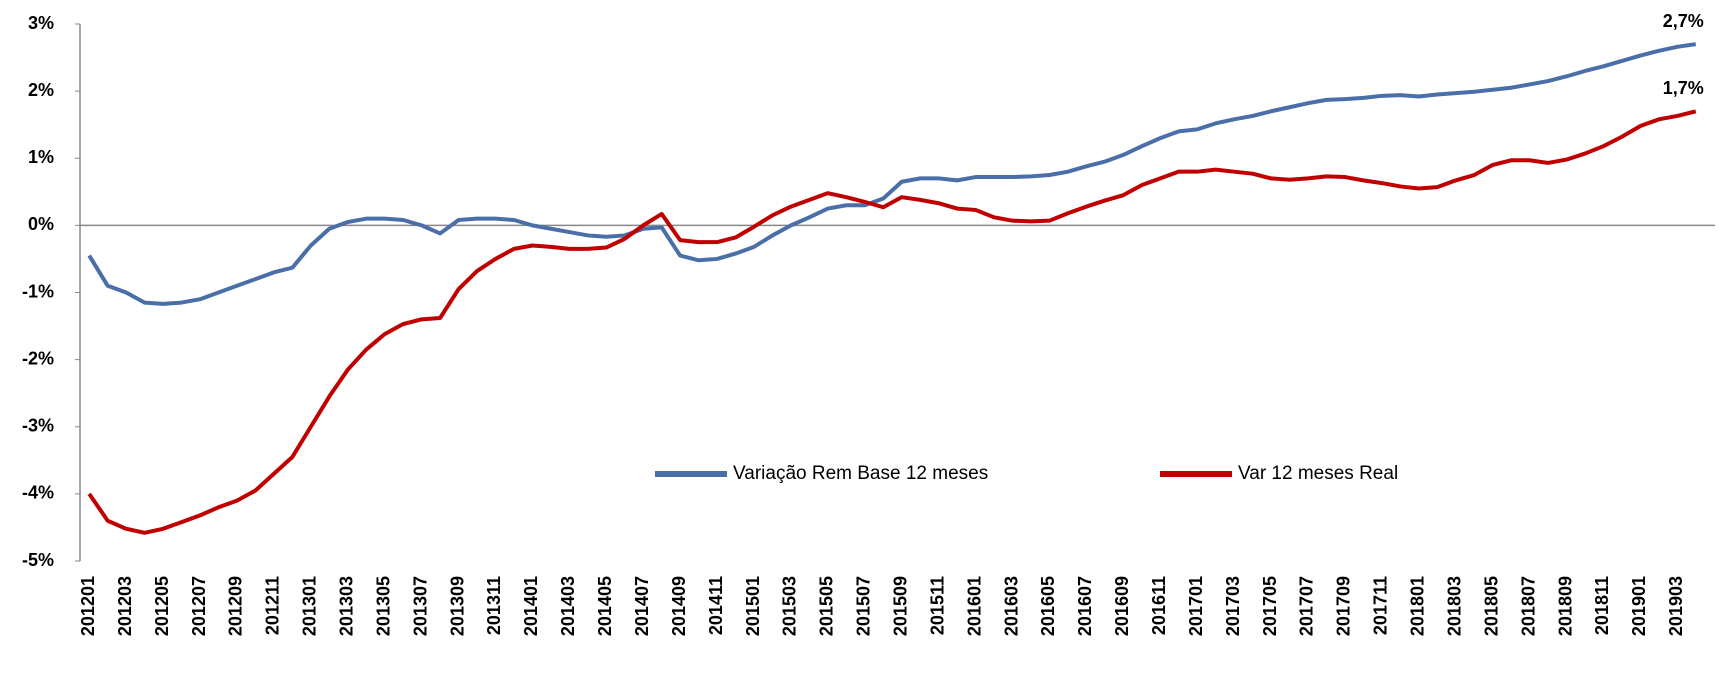 The width and height of the screenshot is (1719, 673). Describe the element at coordinates (1159, 605) in the screenshot. I see `x-tick-label: 201611` at that location.